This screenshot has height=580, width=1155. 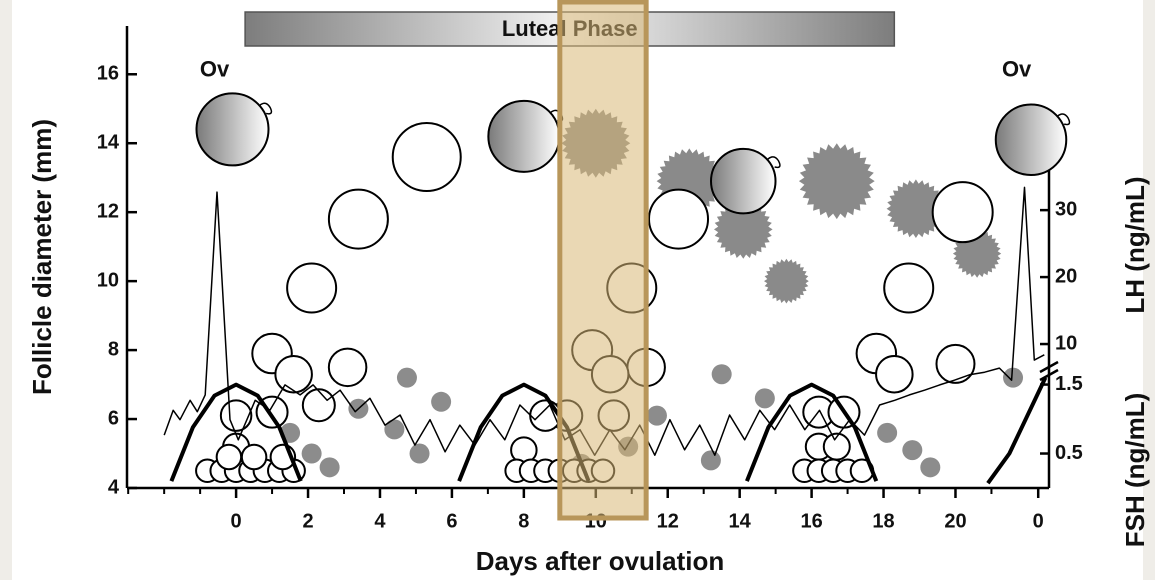 What do you see at coordinates (42, 257) in the screenshot?
I see `y-axis-title: Follicle diameter (mm)` at bounding box center [42, 257].